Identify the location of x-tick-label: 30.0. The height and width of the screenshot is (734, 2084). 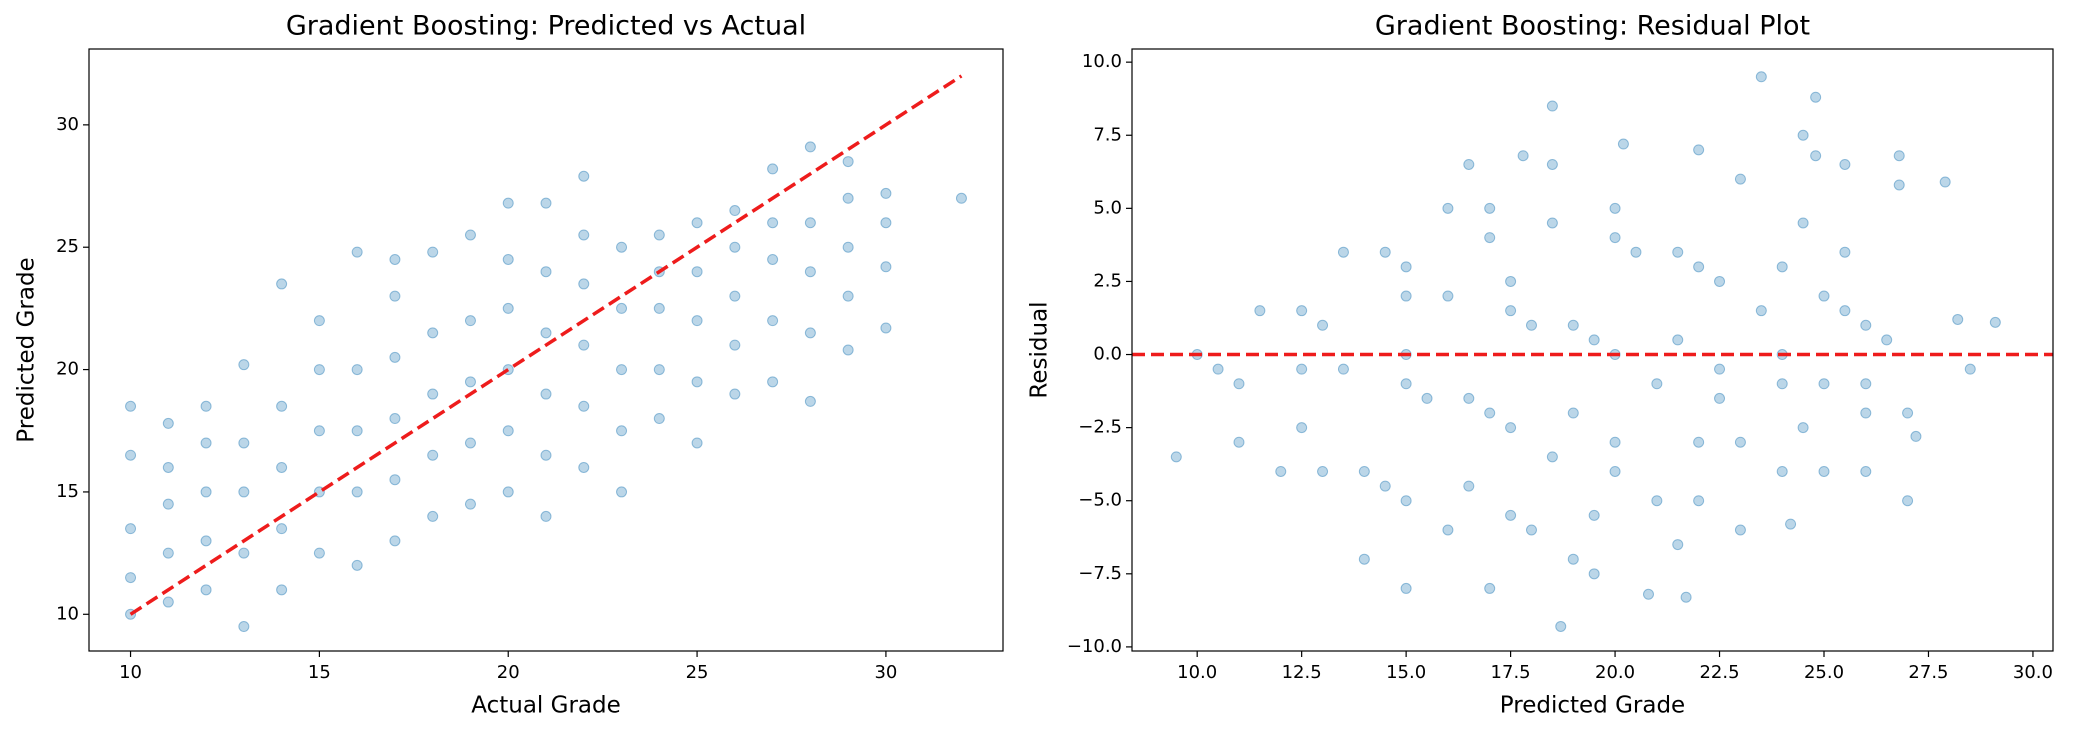
(2033, 672).